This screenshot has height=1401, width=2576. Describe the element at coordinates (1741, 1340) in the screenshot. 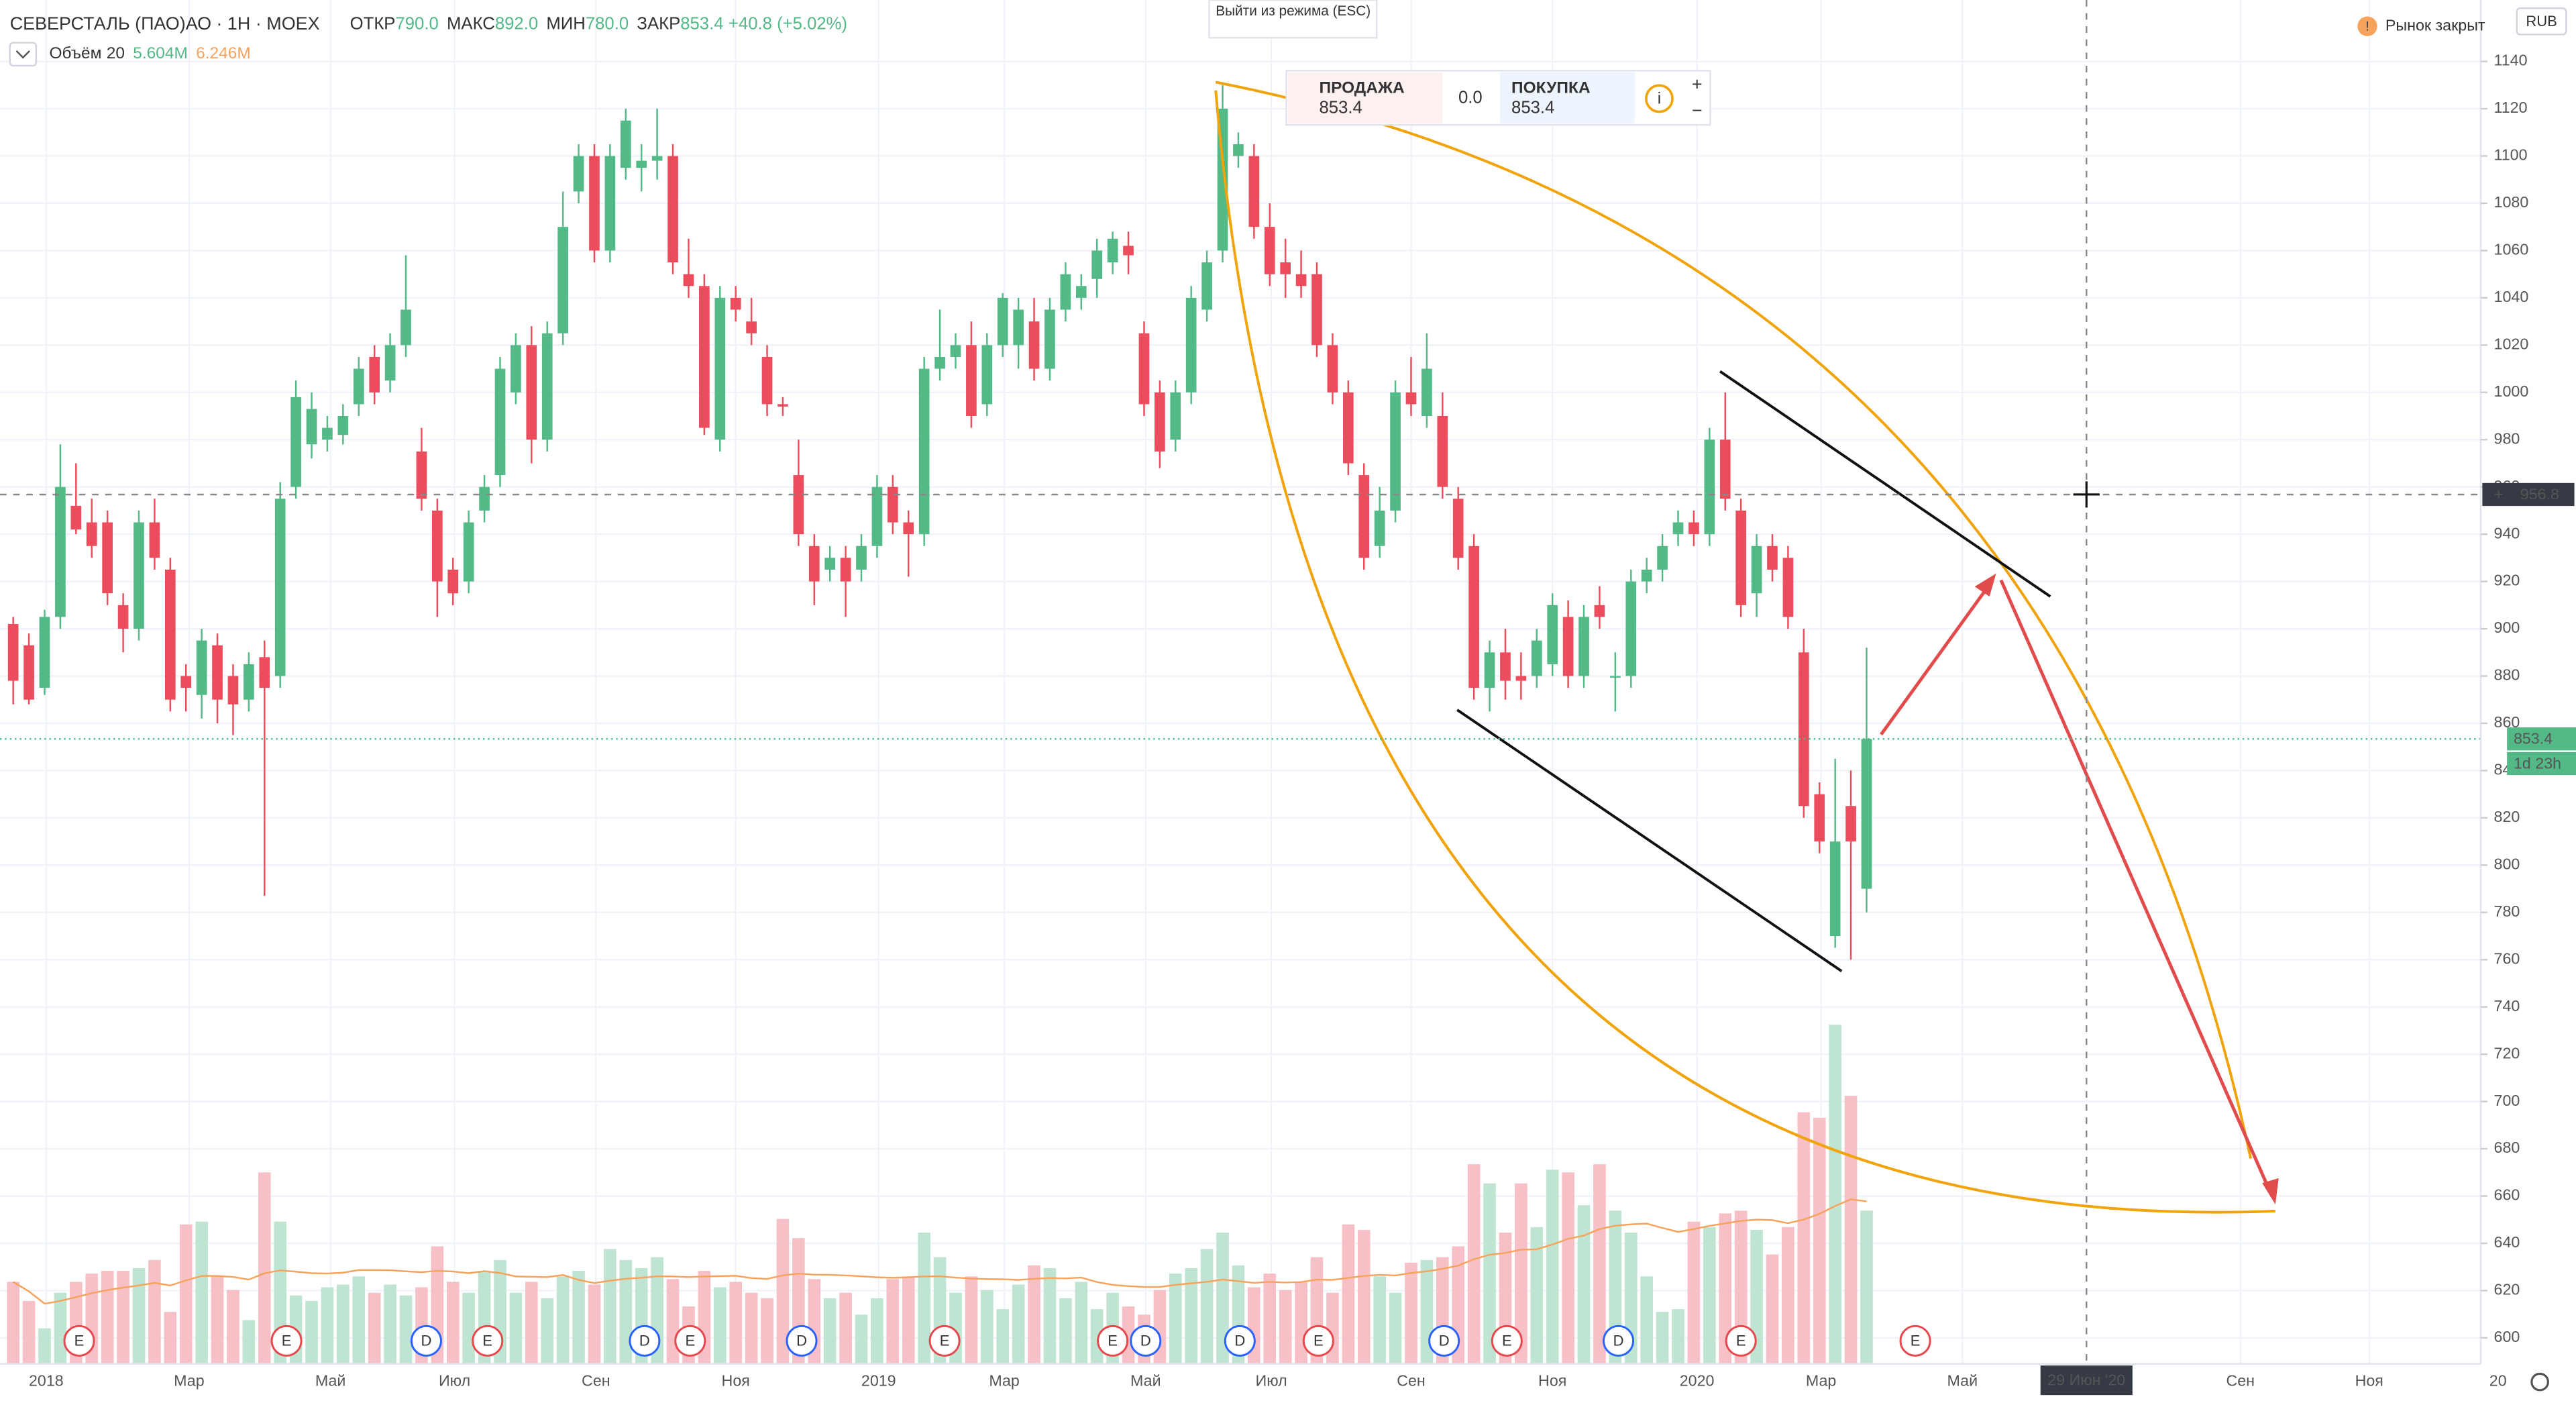

I see `event-label: E` at that location.